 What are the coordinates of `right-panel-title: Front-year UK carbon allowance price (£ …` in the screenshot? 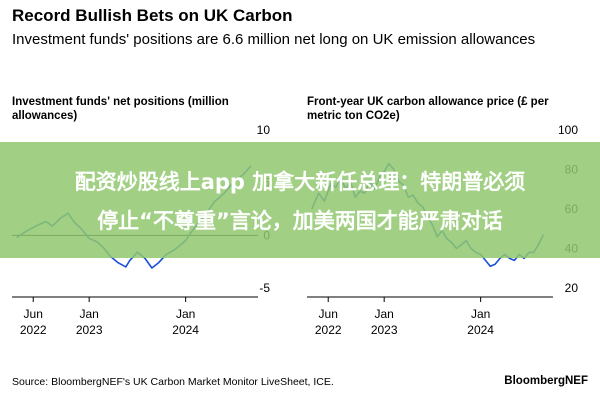 It's located at (428, 109).